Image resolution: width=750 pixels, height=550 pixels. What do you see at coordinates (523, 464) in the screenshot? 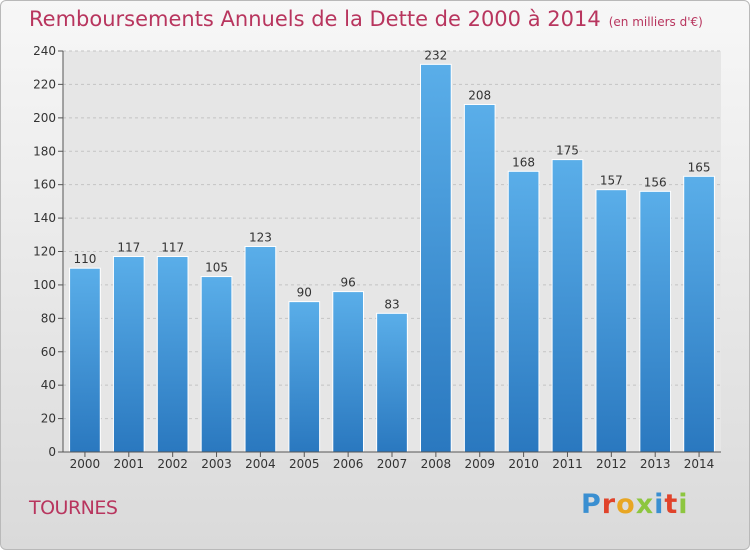
I see `x-tick-label-2010: 2010` at bounding box center [523, 464].